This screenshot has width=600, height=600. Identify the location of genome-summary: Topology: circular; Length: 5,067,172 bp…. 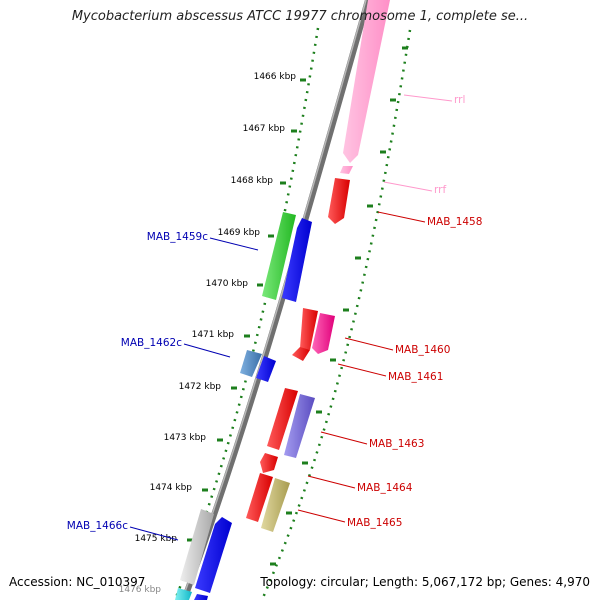
(425, 582).